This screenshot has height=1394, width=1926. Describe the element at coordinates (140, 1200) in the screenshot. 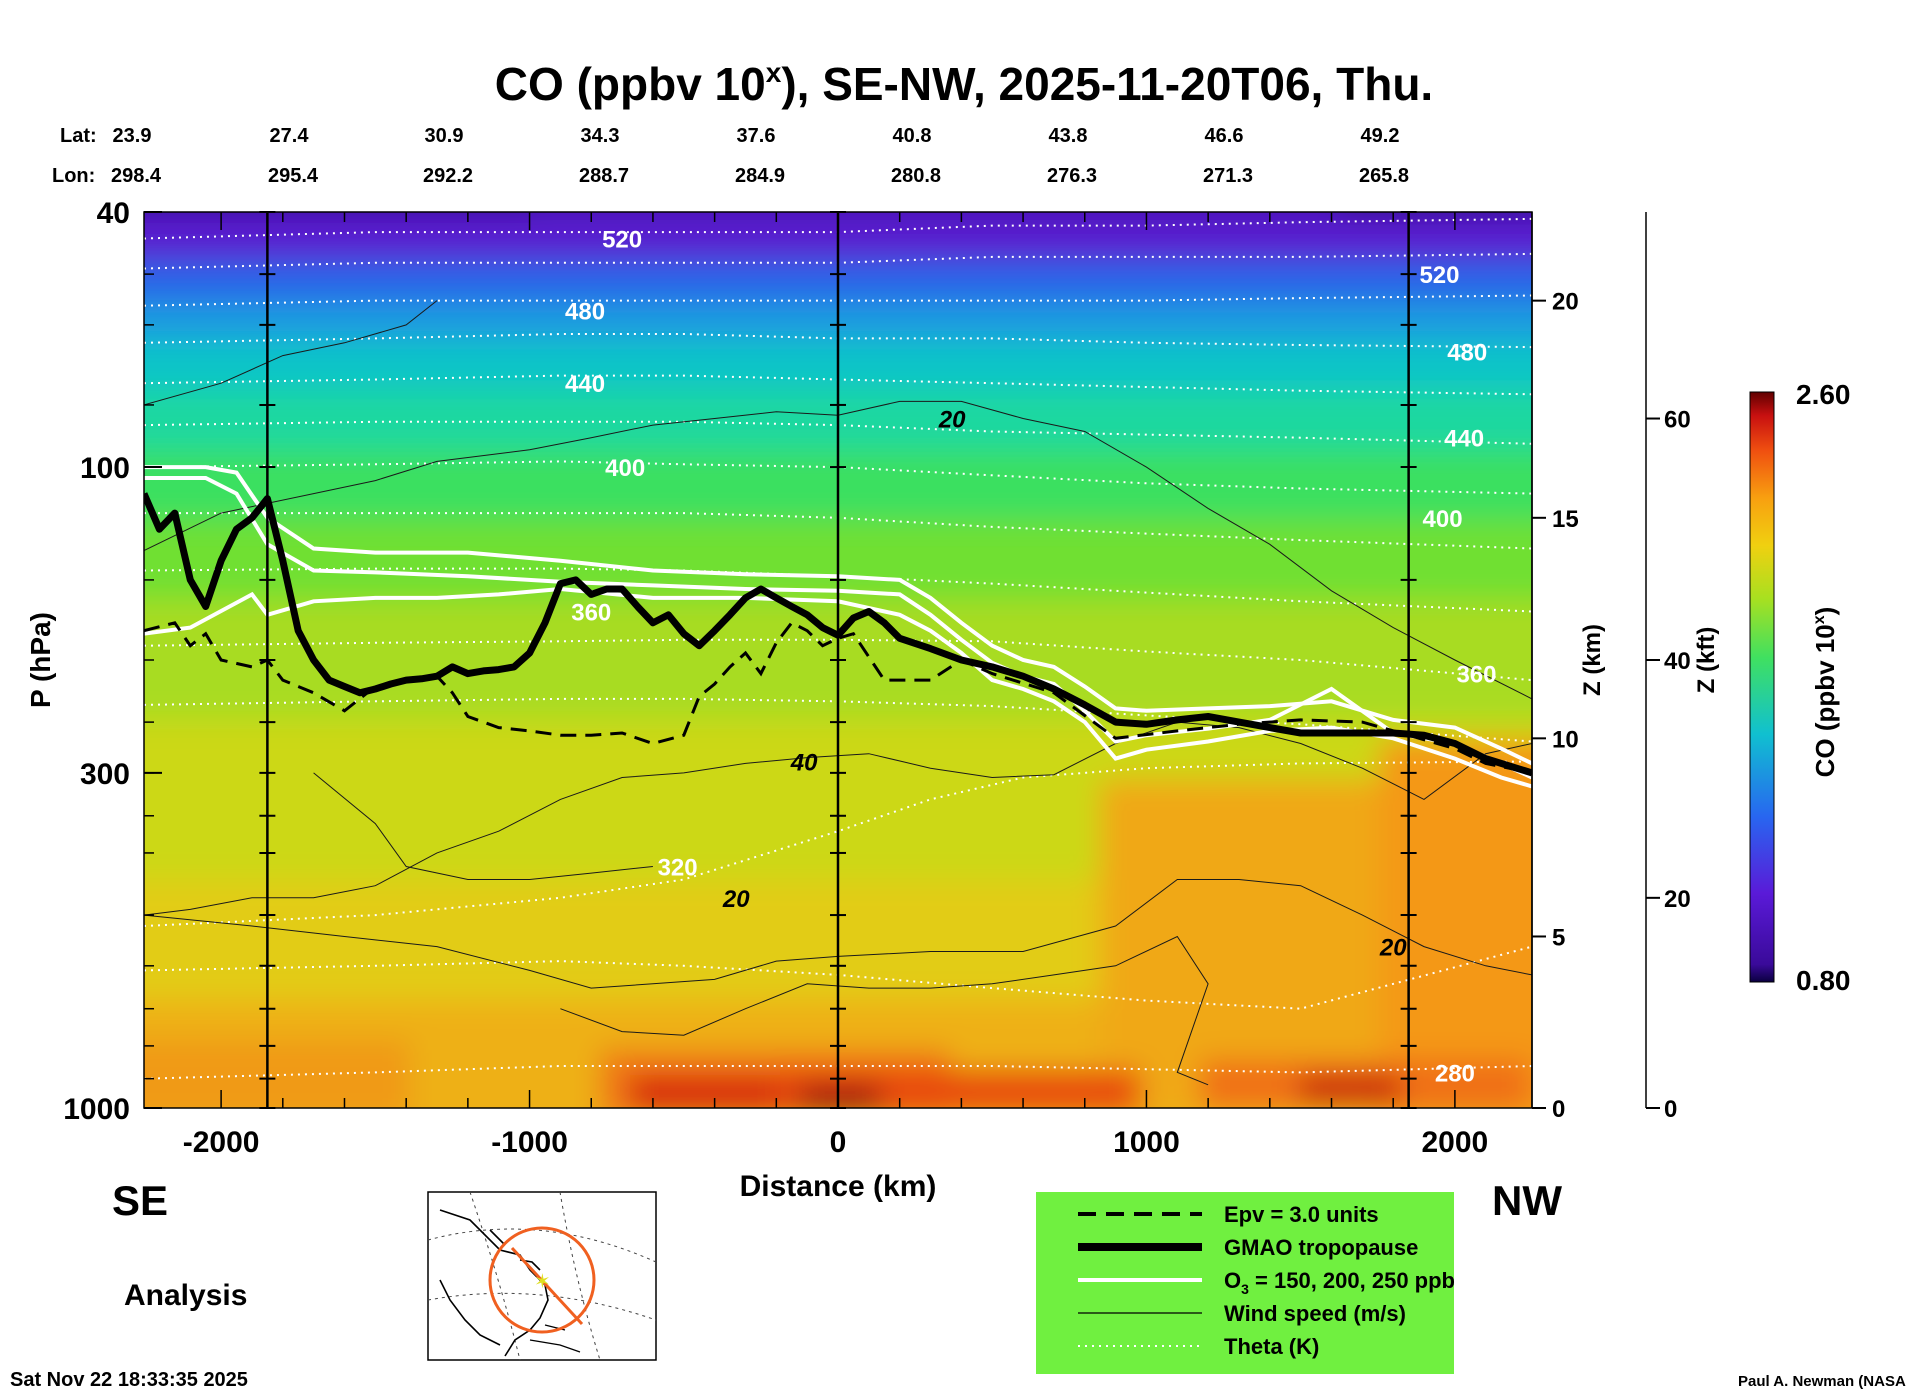

I see `se-label: SE` at that location.